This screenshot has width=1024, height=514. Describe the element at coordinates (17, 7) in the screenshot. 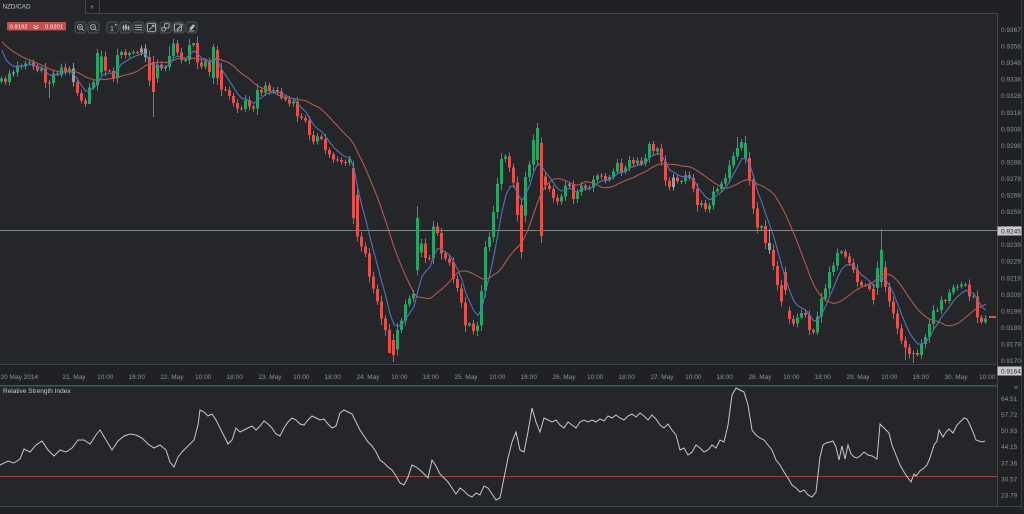

I see `svg-text: NZD/CAD` at that location.